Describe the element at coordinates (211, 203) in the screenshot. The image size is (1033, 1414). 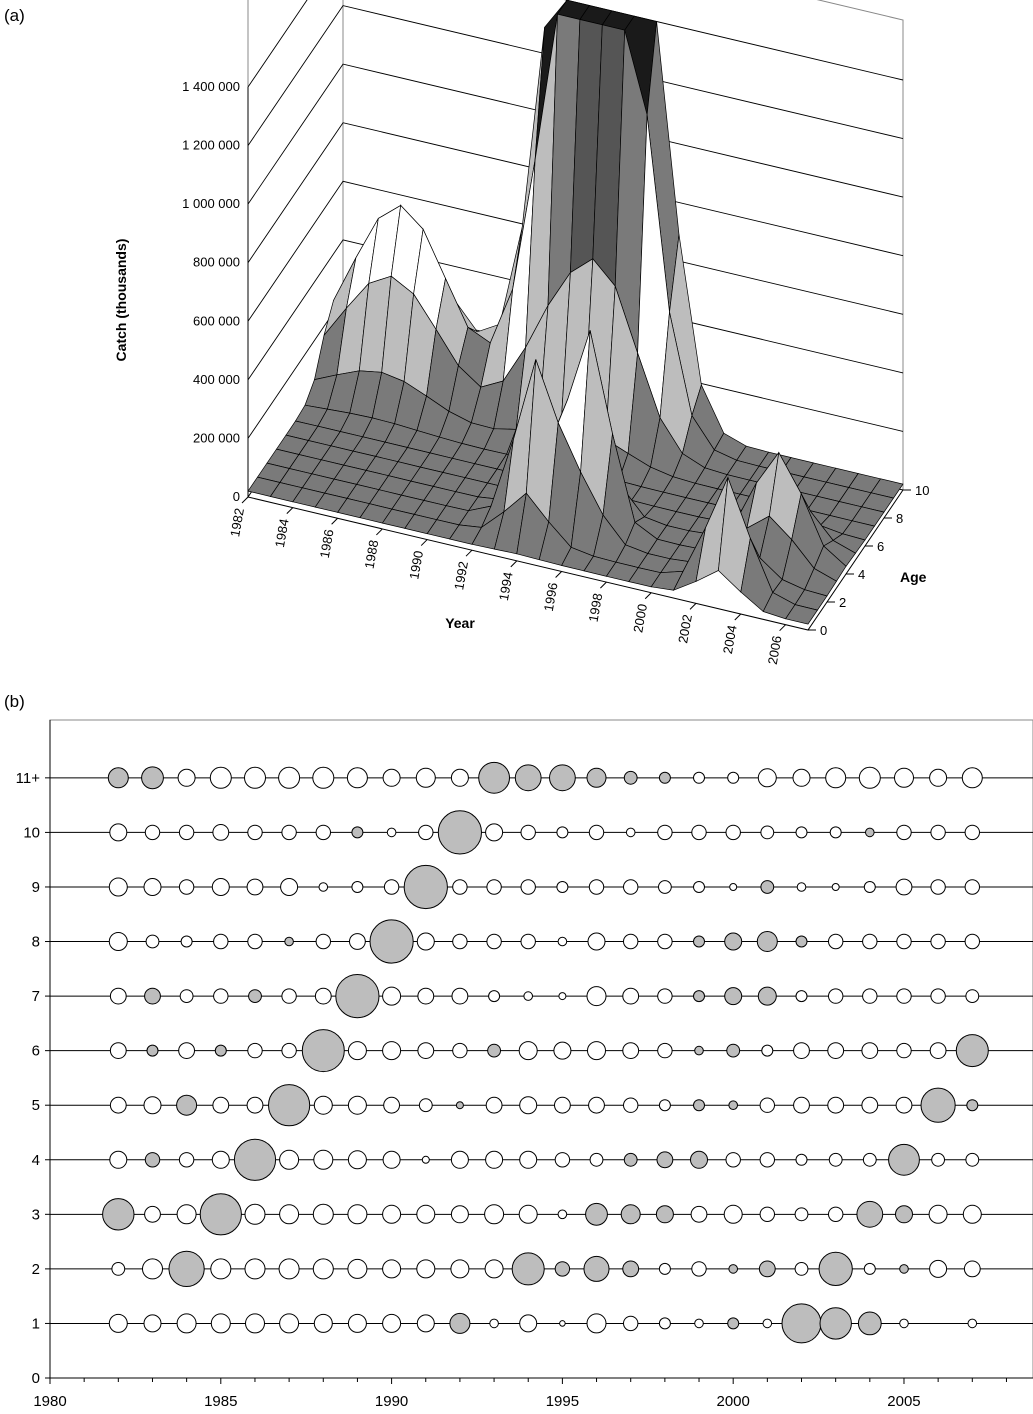
I see `z-tick-label: 1 000 000` at that location.